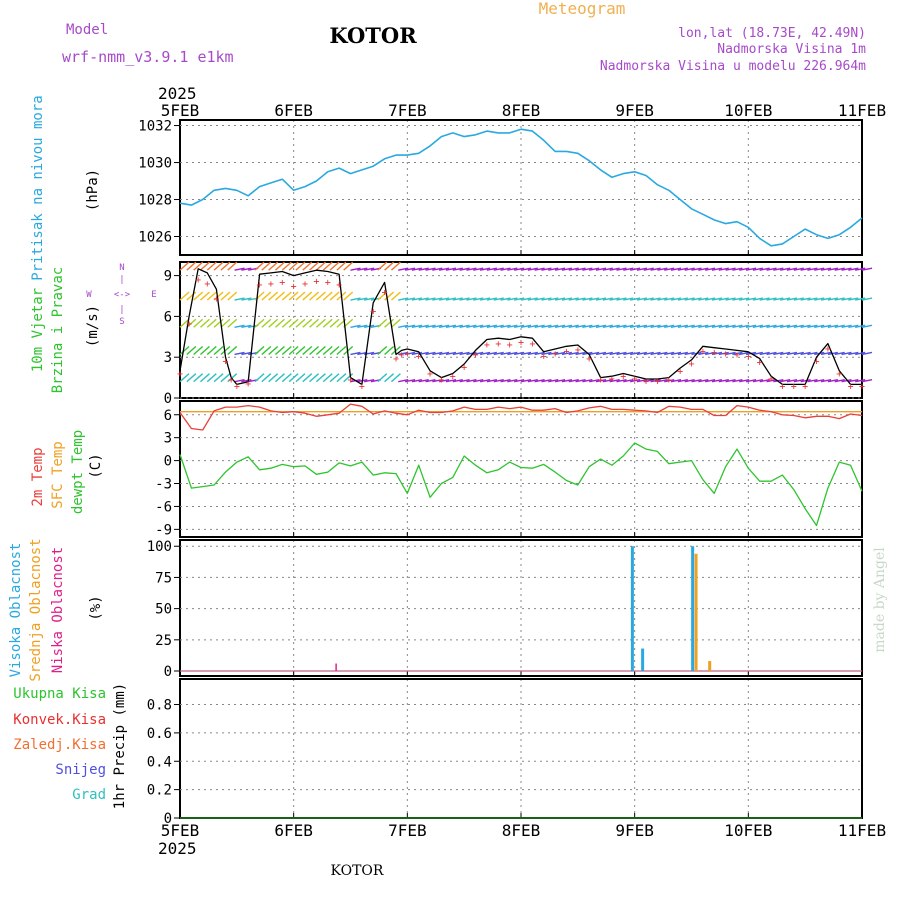  I want to click on x-tick-label-bottom: 11FEB, so click(862, 830).